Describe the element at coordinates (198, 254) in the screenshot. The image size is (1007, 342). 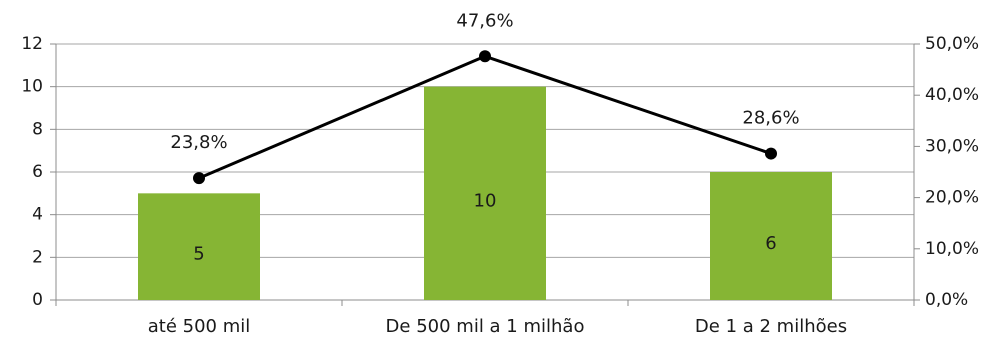
I see `bar-value-label: 5` at that location.